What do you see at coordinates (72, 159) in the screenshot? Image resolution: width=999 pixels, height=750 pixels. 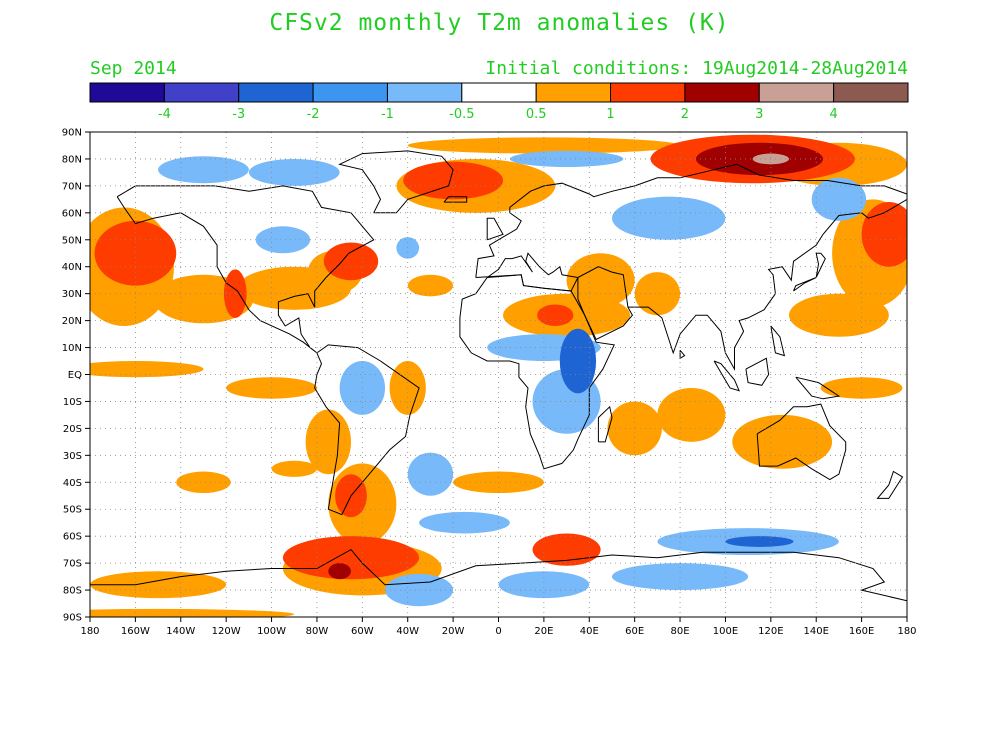 I see `lat-label: 80N` at bounding box center [72, 159].